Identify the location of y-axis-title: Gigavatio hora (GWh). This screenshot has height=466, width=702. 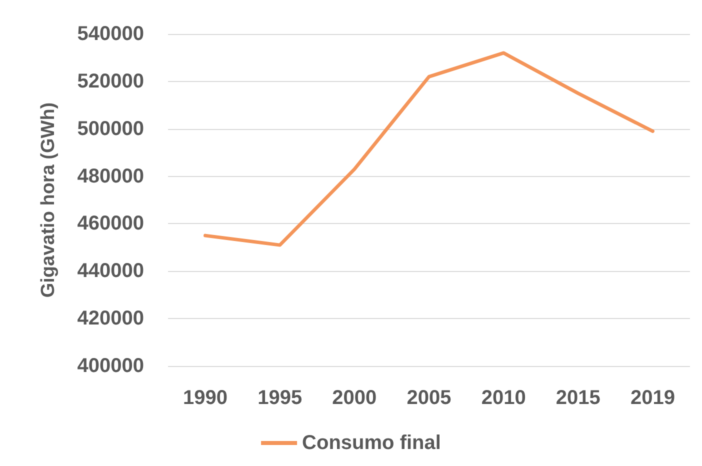
(48, 200).